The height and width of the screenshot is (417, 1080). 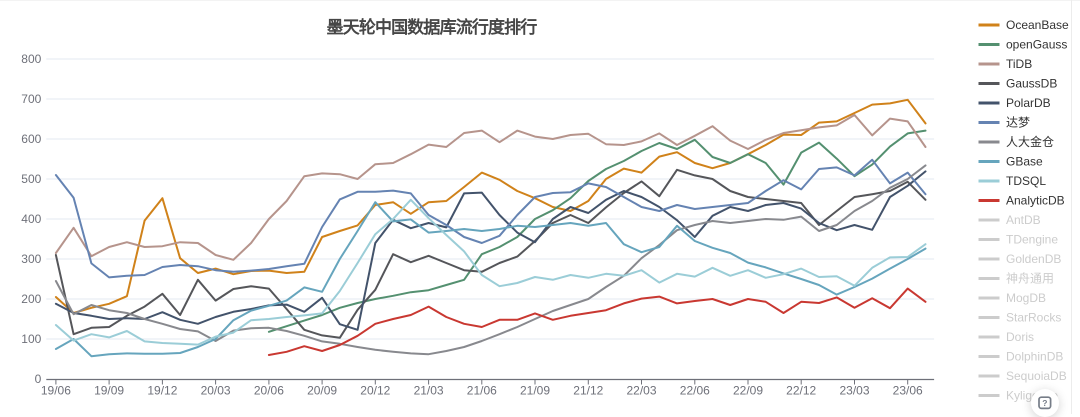 I want to click on svg-text: 达梦, so click(x=1018, y=123).